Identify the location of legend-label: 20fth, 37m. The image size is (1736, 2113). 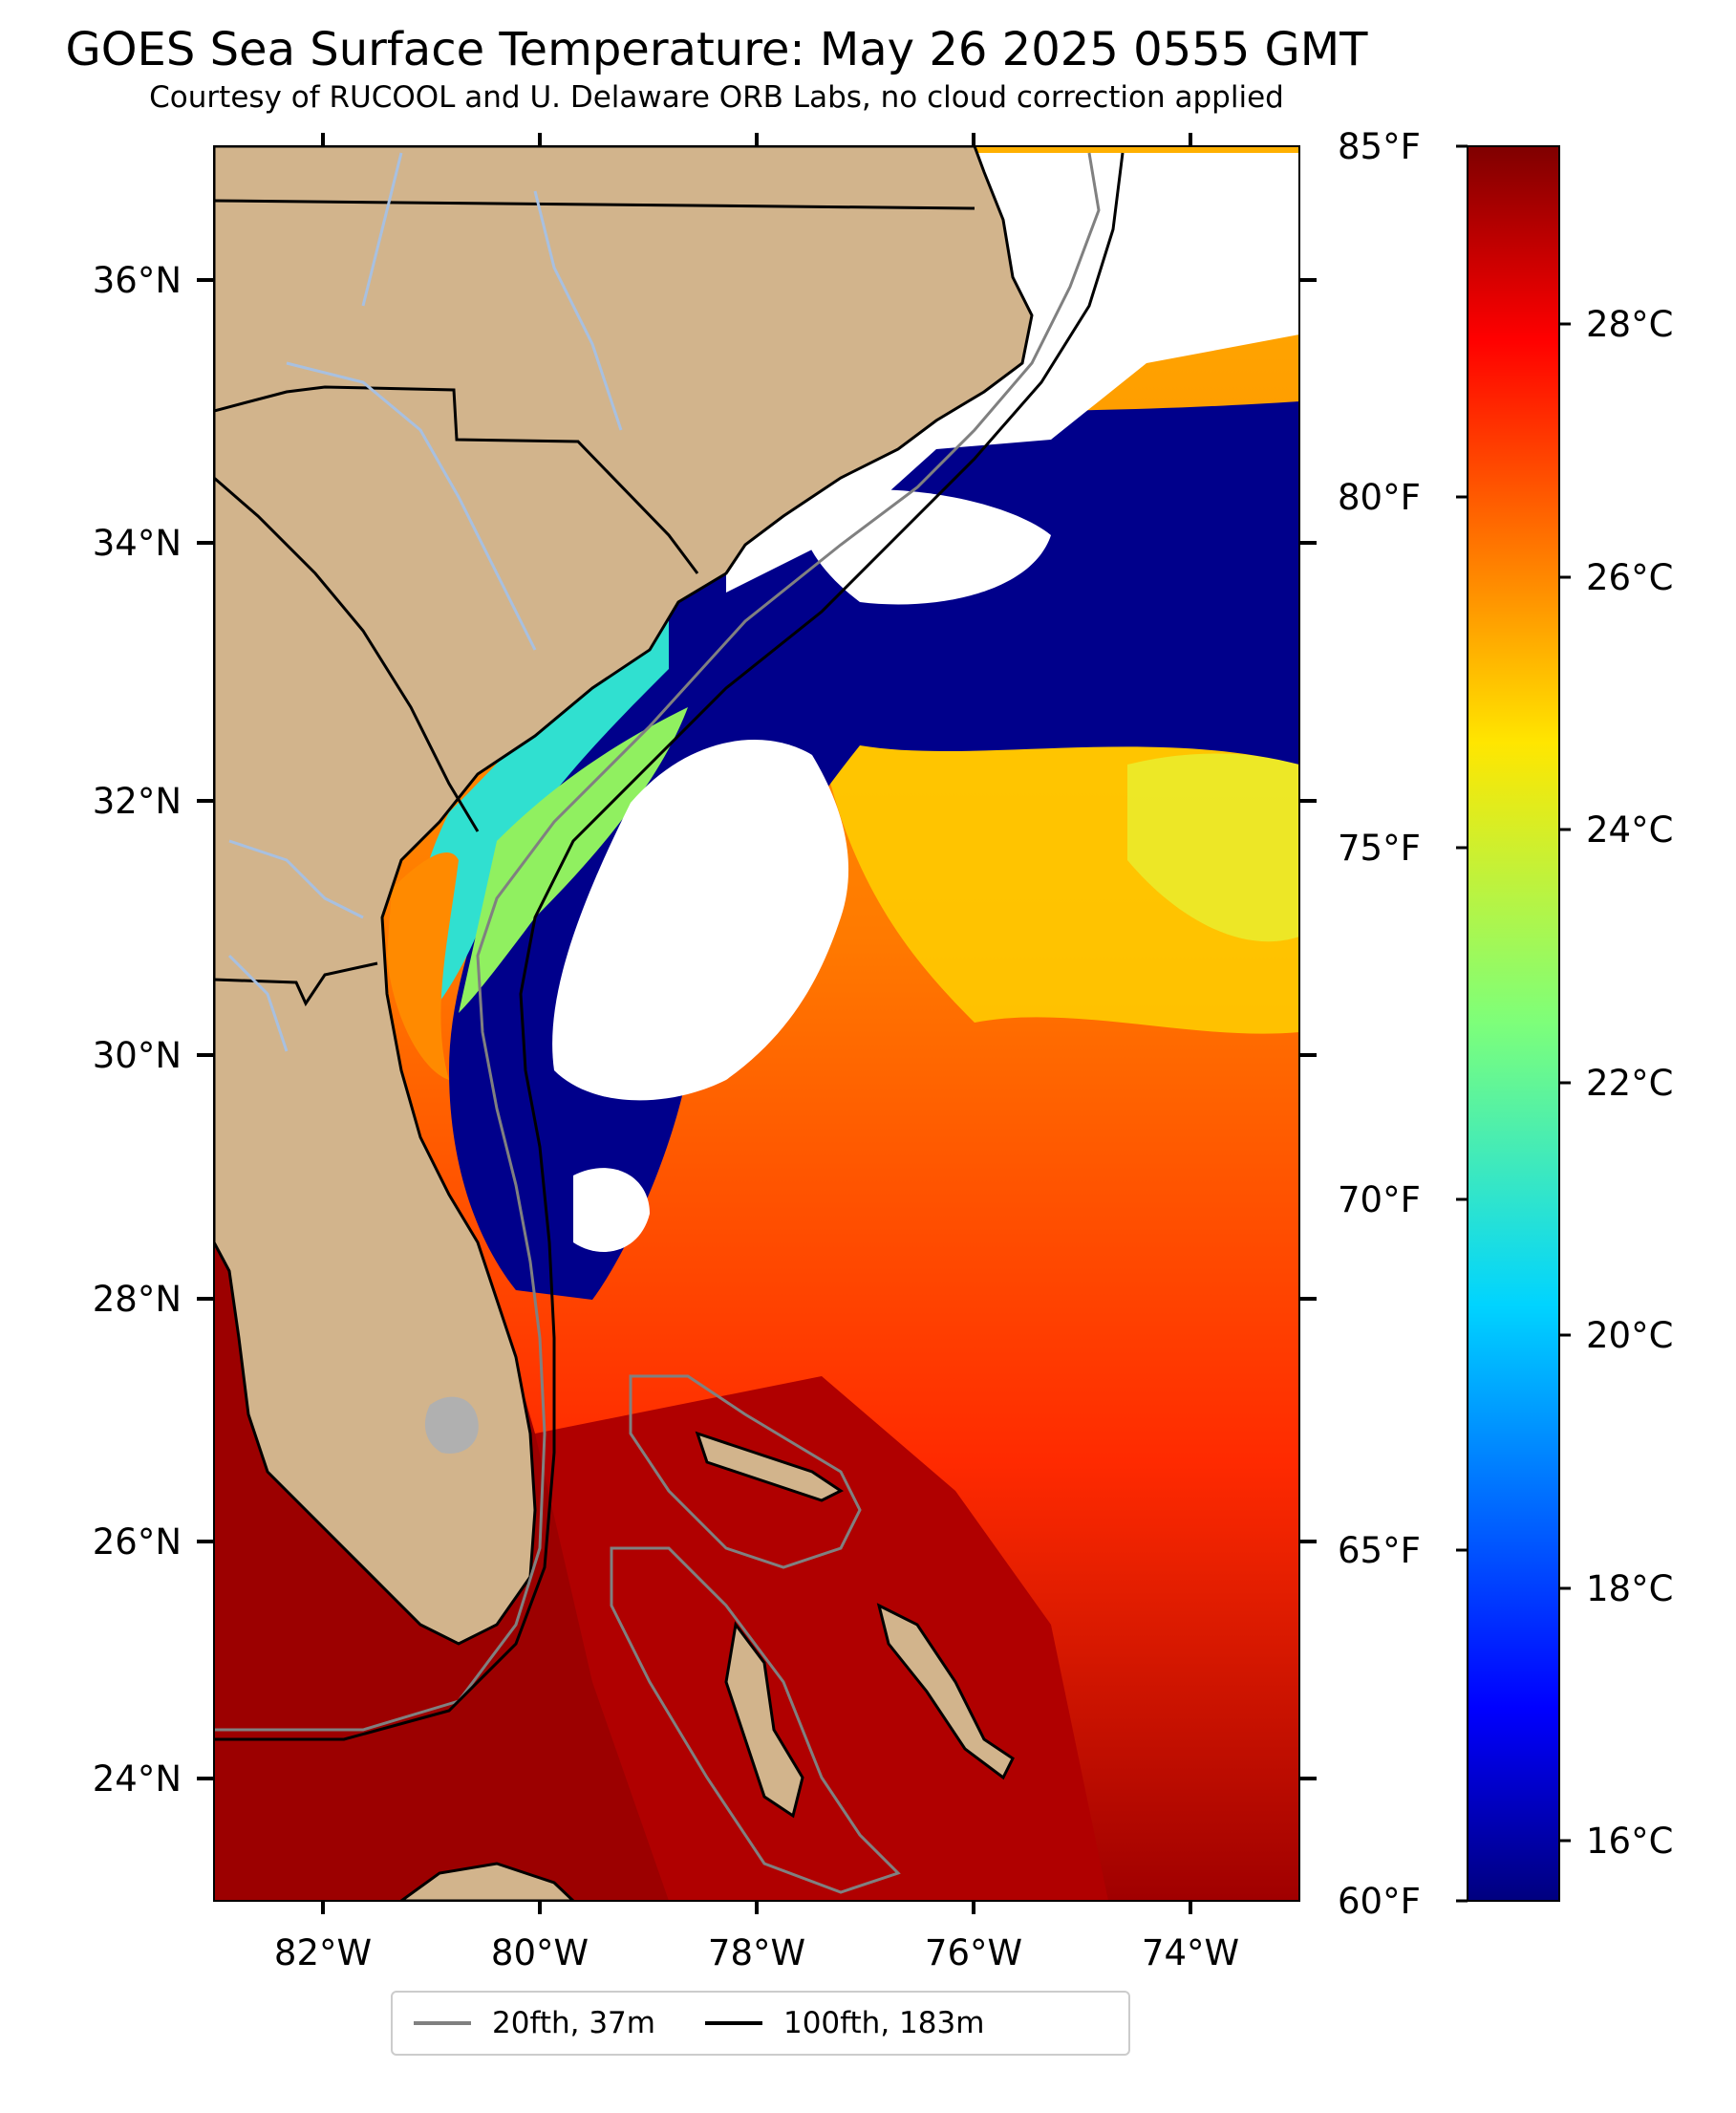
(573, 2023).